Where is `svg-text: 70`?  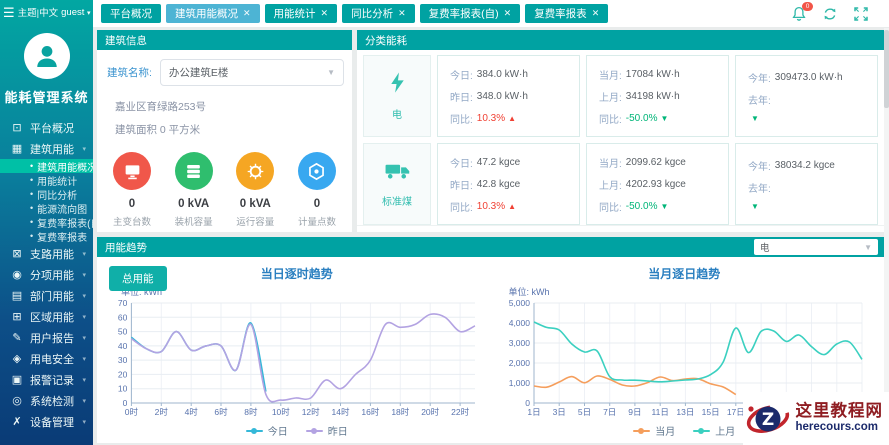 svg-text: 70 is located at coordinates (123, 303).